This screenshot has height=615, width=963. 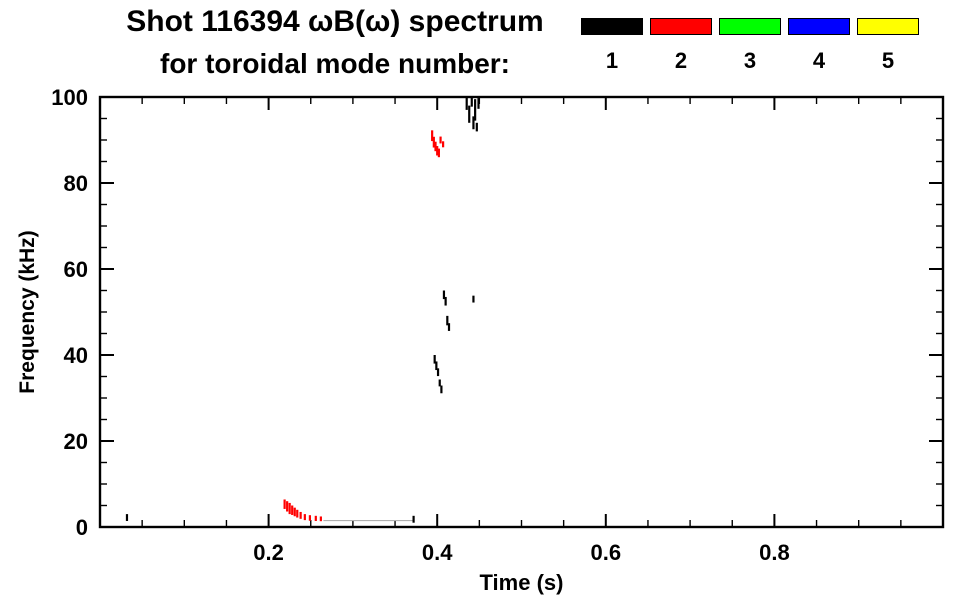 What do you see at coordinates (521, 582) in the screenshot?
I see `x-axis-label: Time (s)` at bounding box center [521, 582].